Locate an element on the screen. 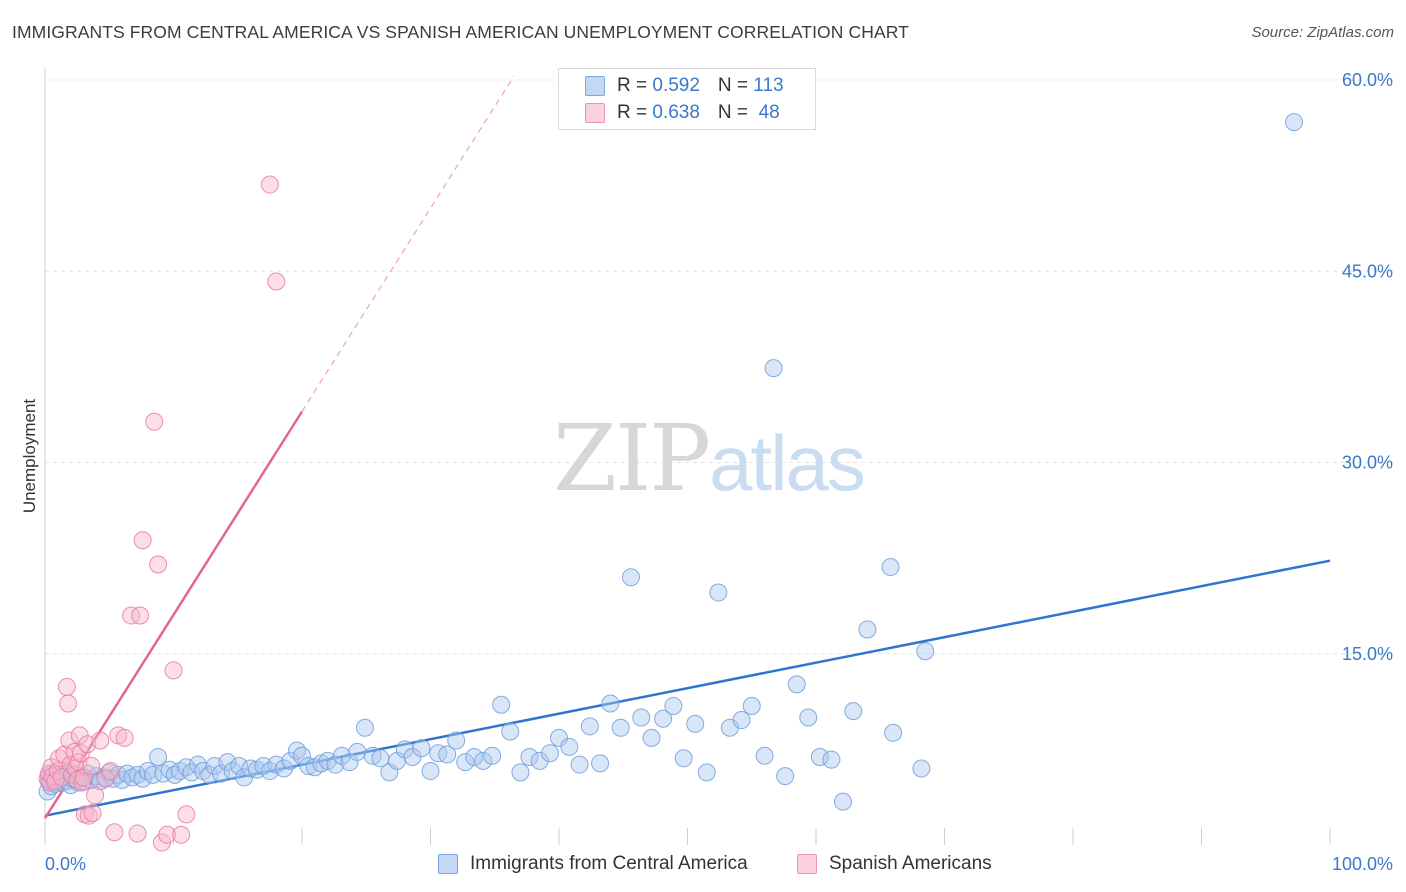 The height and width of the screenshot is (892, 1406). trend-extension-spanish-americans is located at coordinates (408, 243).